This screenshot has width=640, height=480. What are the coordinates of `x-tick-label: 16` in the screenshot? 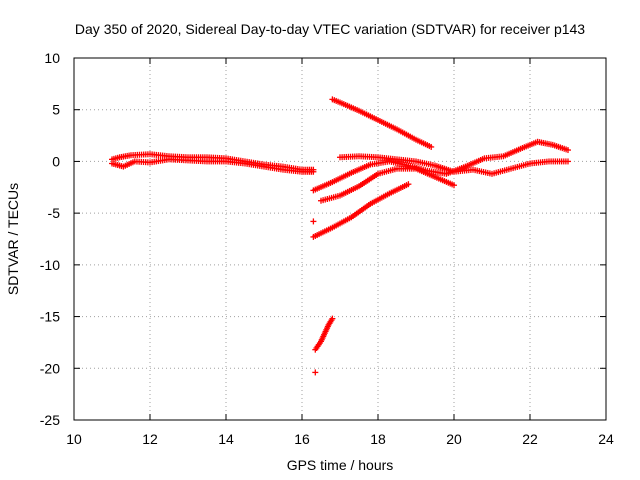 It's located at (302, 439).